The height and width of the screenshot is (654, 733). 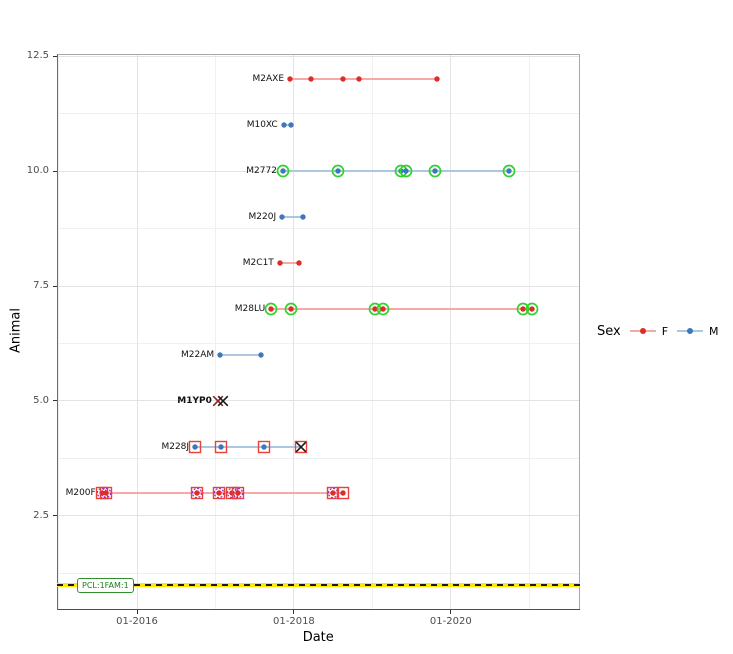 I want to click on series-label: M2AXE, so click(x=268, y=79).